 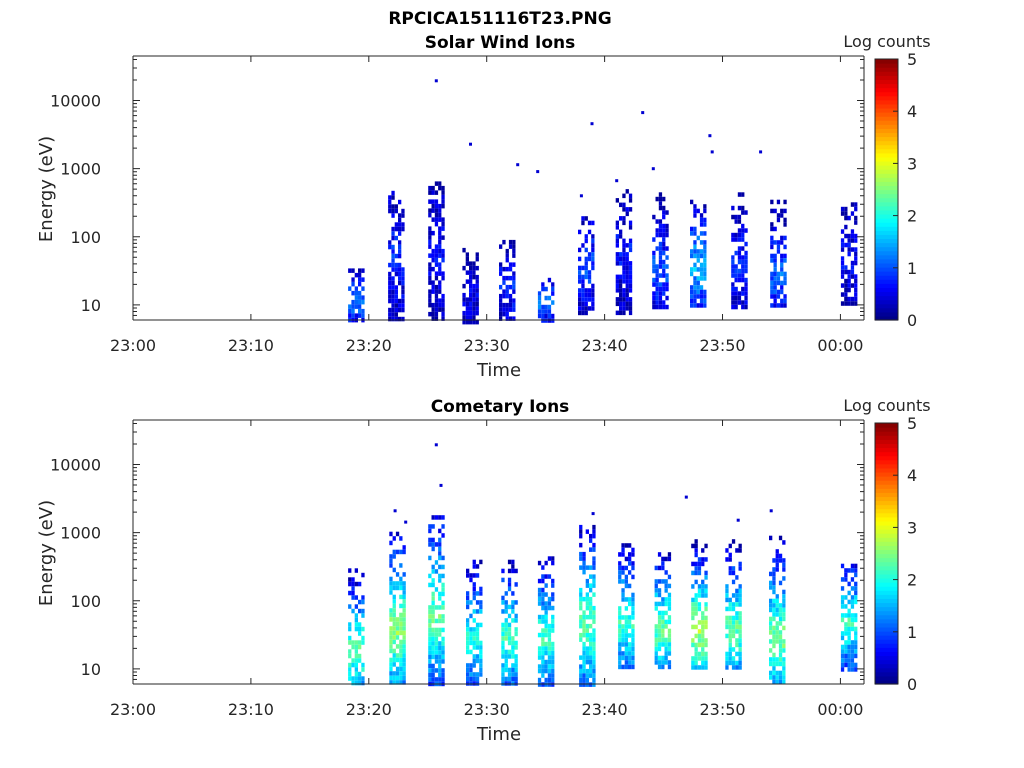 What do you see at coordinates (912, 684) in the screenshot?
I see `colorbar-tick-label: 0` at bounding box center [912, 684].